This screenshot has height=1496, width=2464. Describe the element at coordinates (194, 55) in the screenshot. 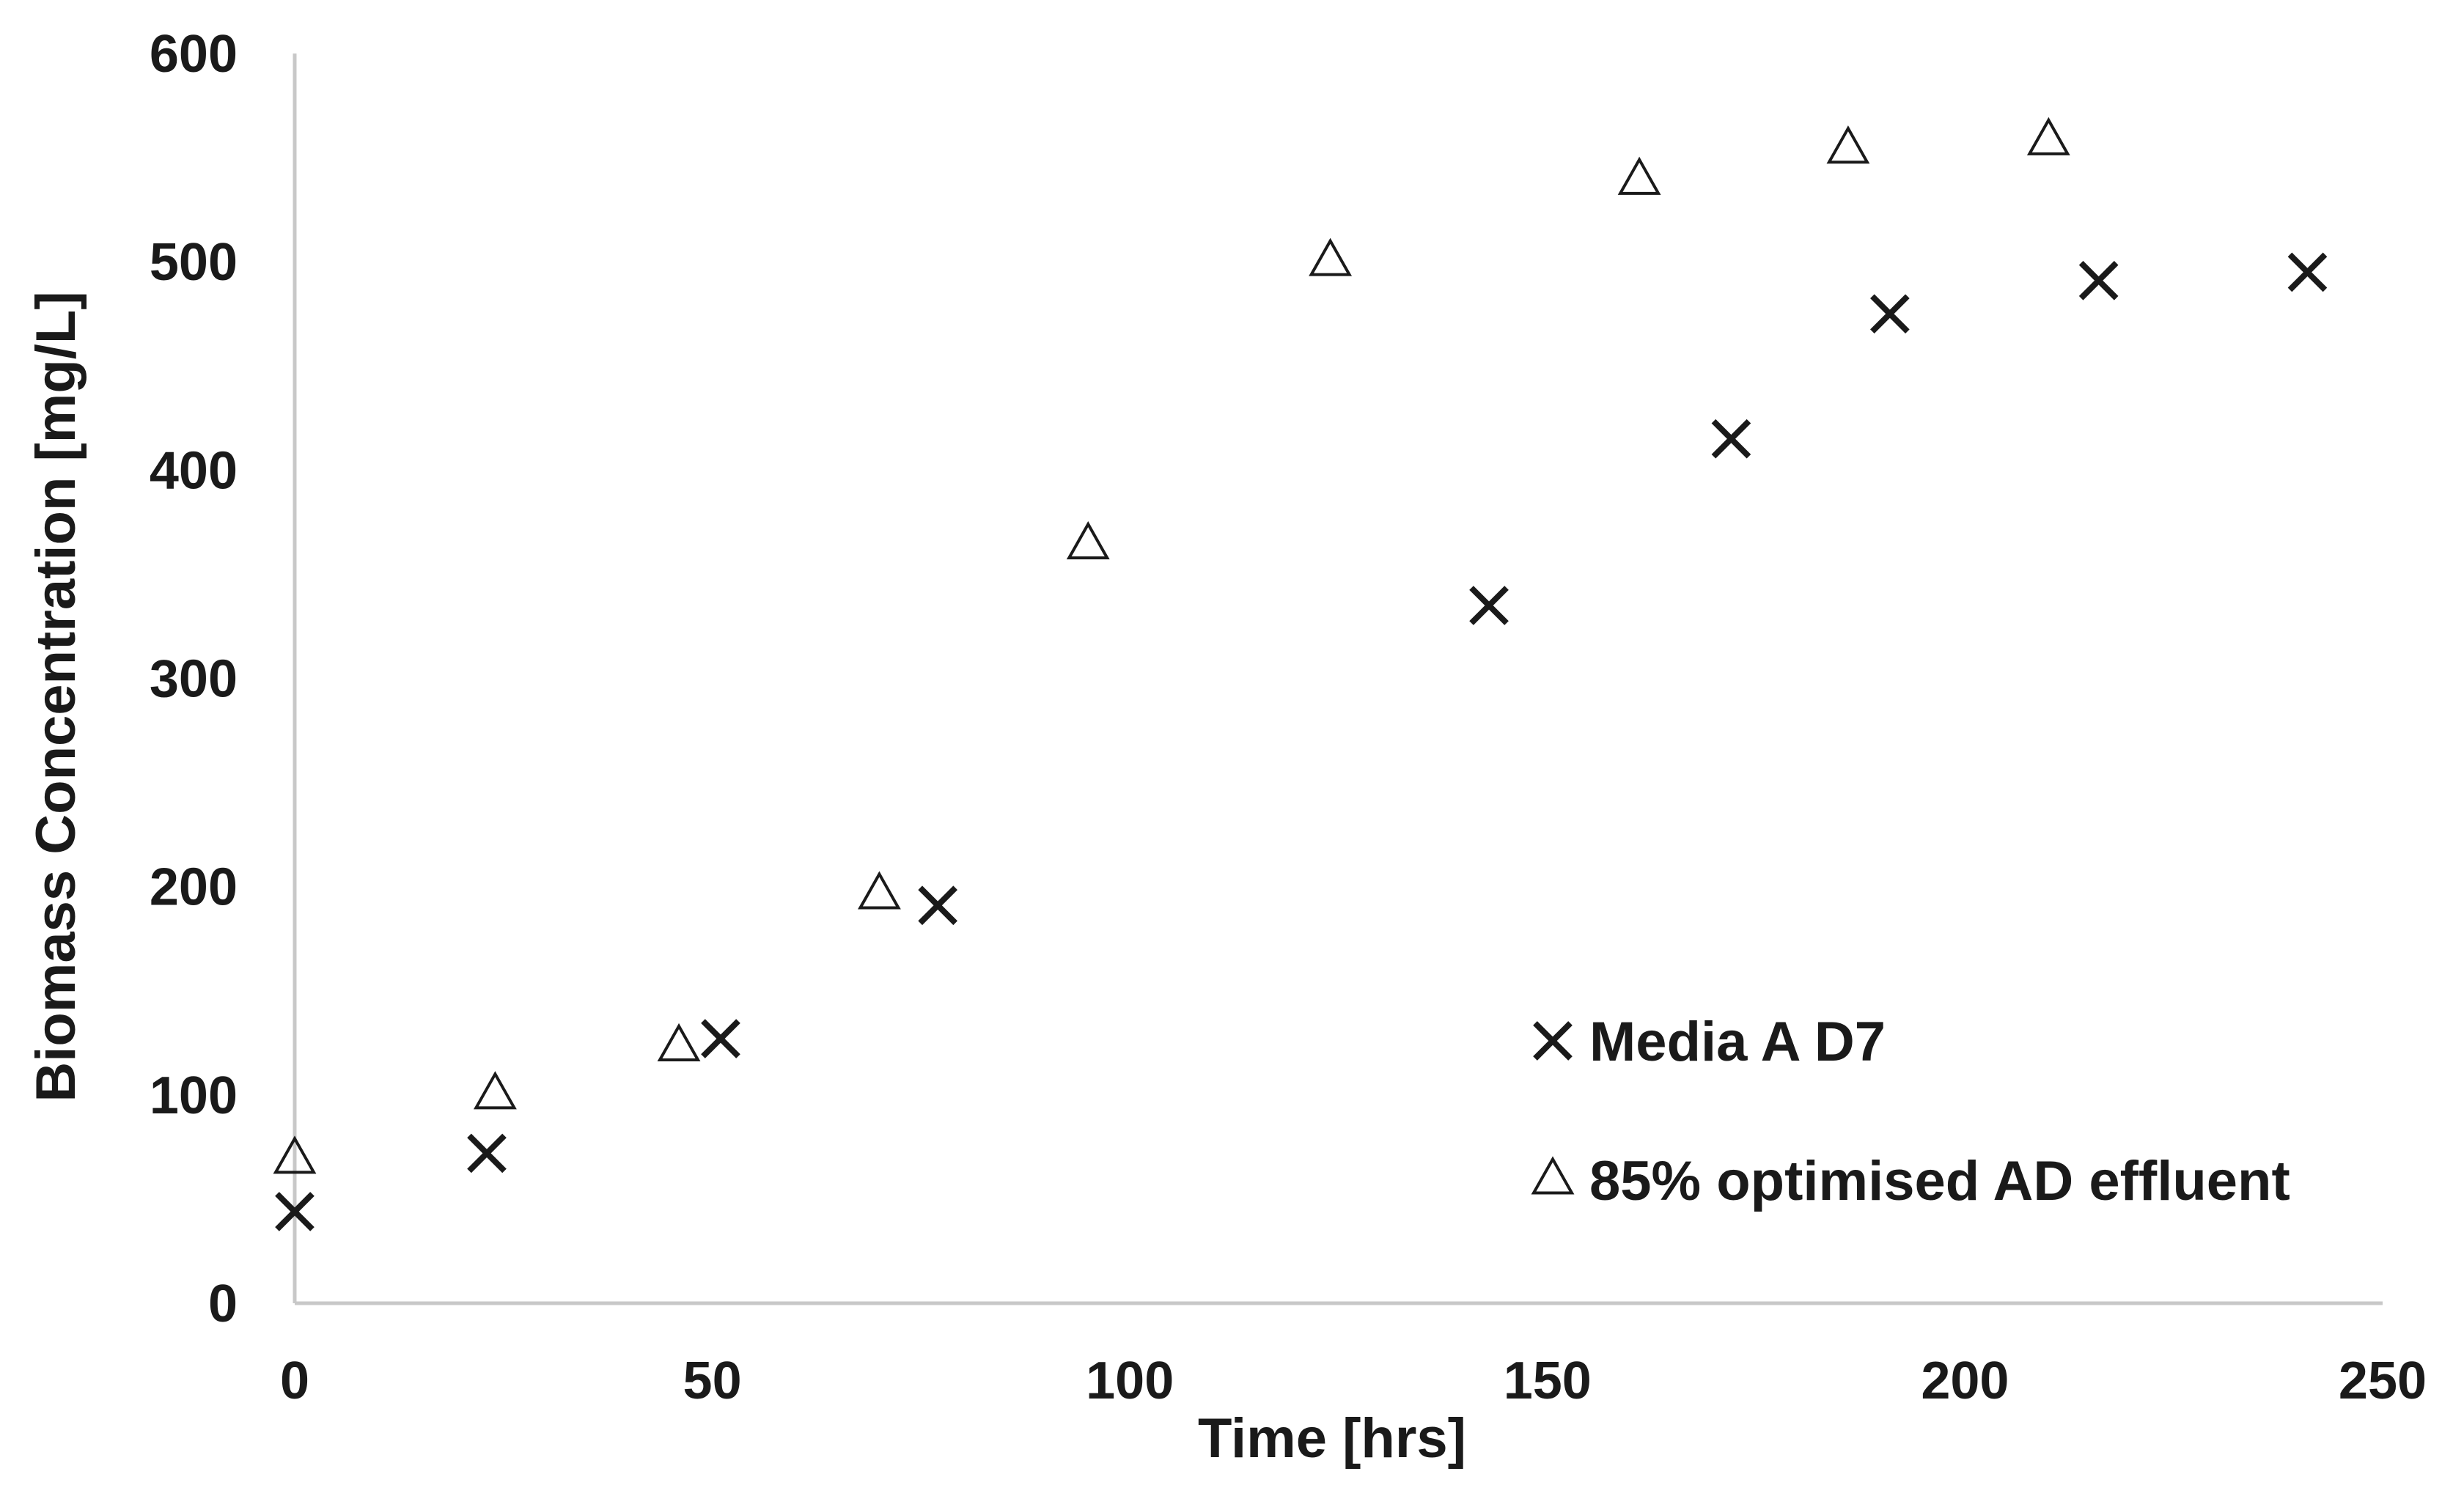

I see `y-tick-label: 600` at that location.